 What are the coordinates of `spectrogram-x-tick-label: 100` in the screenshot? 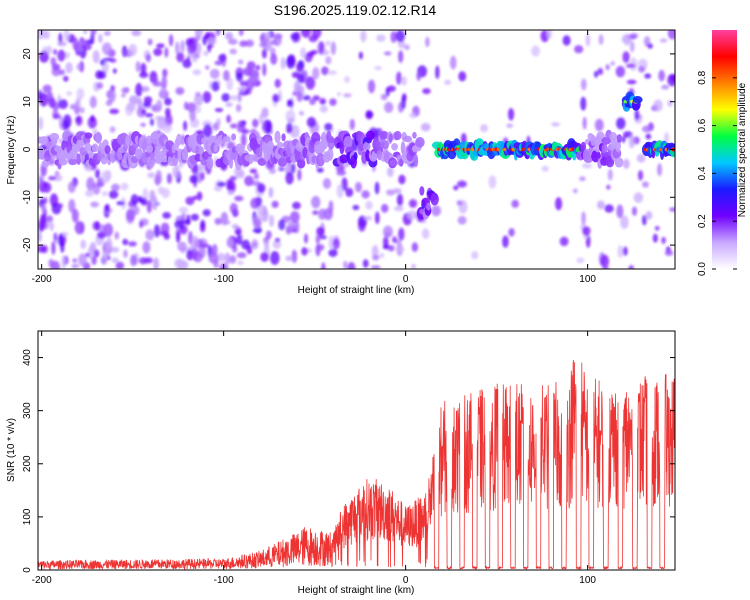 It's located at (587, 279).